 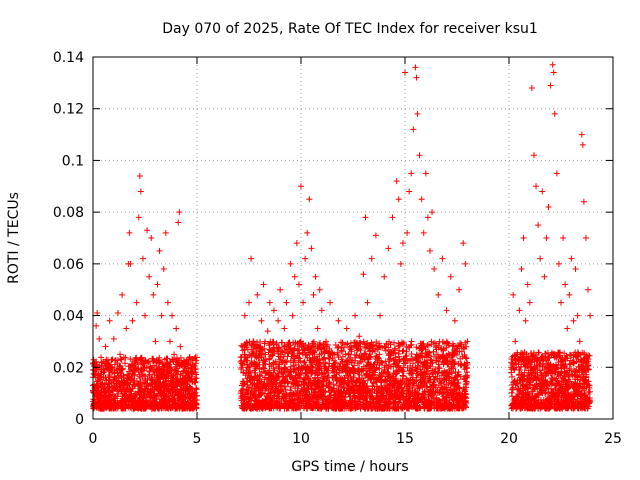 I want to click on y-tick-label: 0.02, so click(x=68, y=368).